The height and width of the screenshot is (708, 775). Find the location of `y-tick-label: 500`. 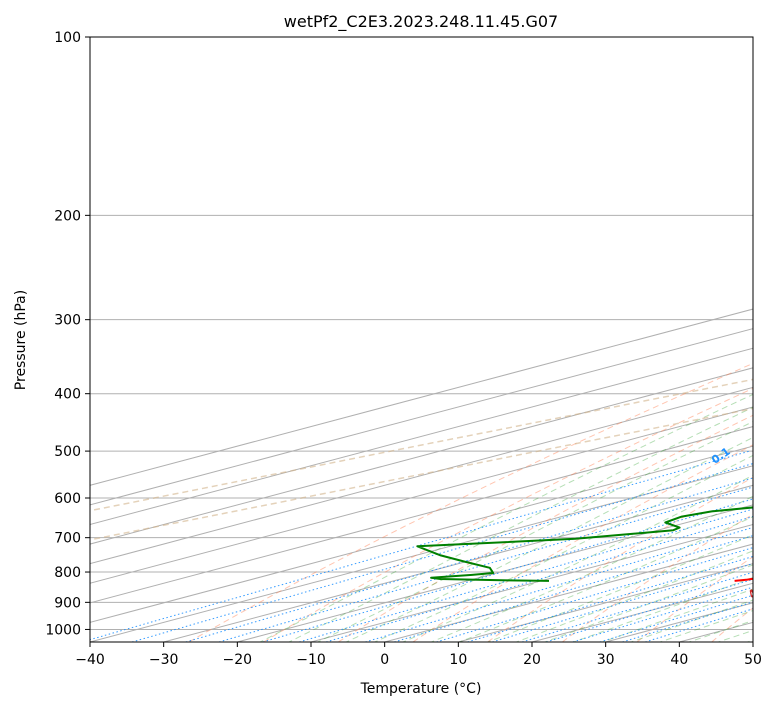

y-tick-label: 500 is located at coordinates (67, 452).